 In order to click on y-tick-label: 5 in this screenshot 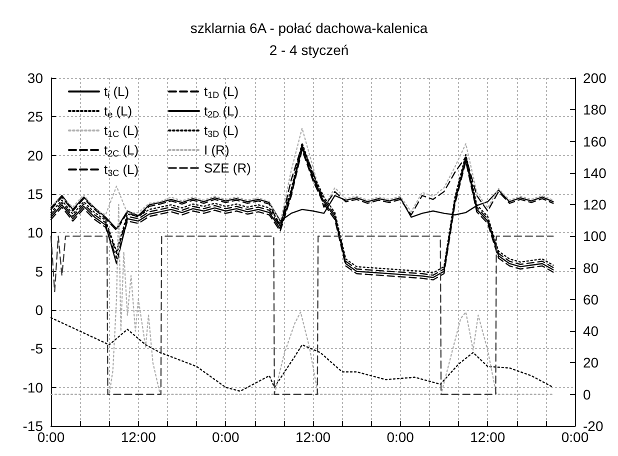, I will do `click(39, 271)`.